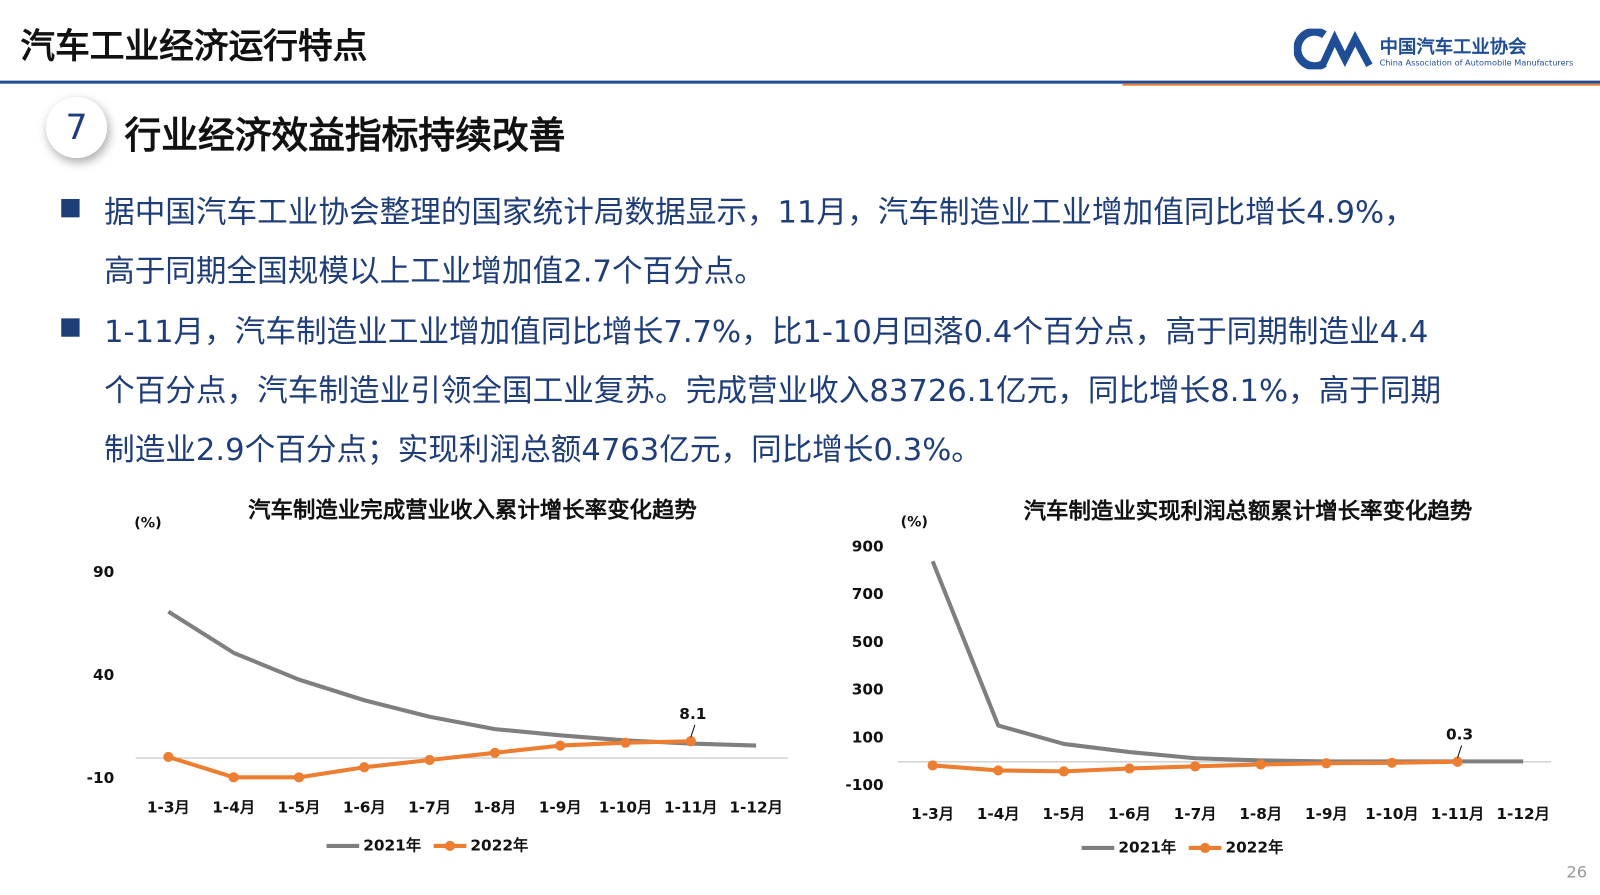 The image size is (1600, 895). What do you see at coordinates (101, 778) in the screenshot?
I see `y-tick-label: -10` at bounding box center [101, 778].